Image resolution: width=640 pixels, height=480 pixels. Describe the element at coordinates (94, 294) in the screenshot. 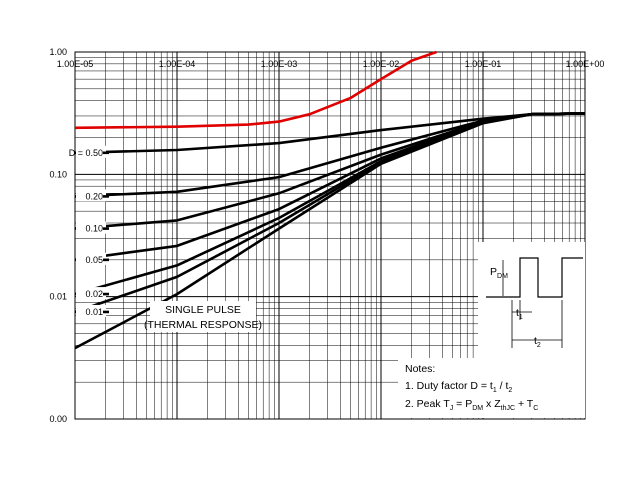

I see `series-label-5: 0.02` at that location.